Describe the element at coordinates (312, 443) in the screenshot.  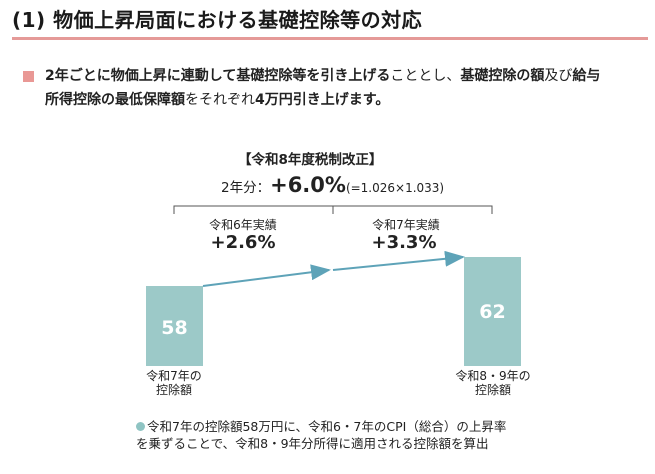
I see `footnote-line2: を乗ずることで、令和8・9年分所得に適用される控除額を算出` at that location.